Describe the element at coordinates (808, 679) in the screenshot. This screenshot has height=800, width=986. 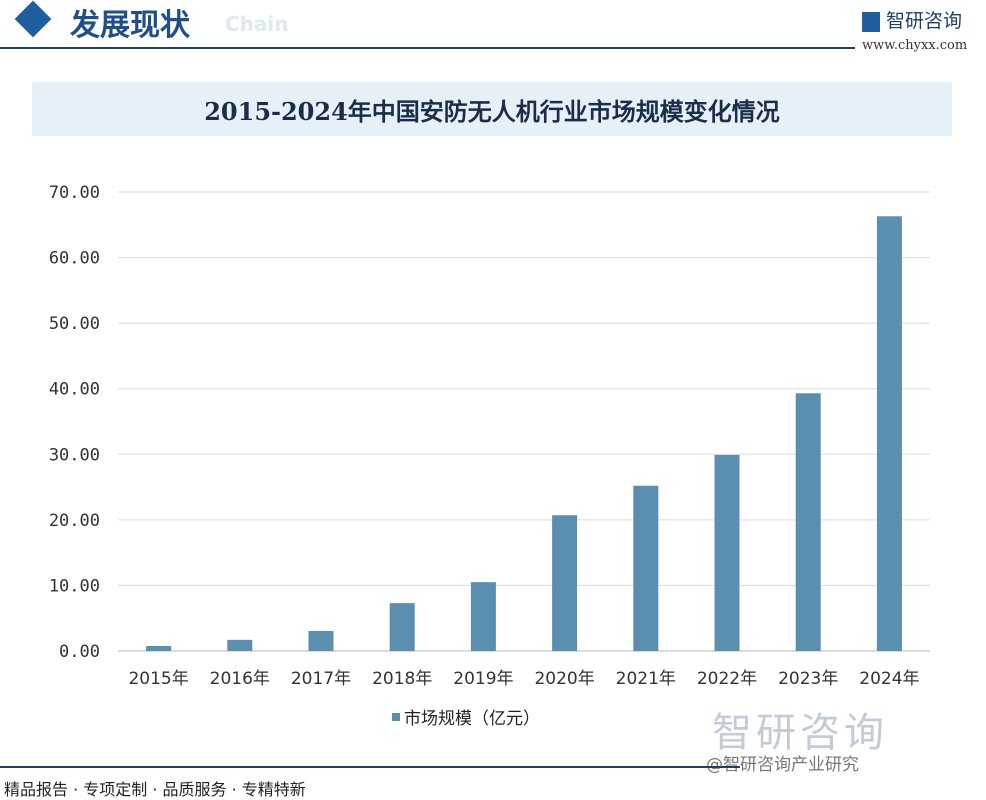
I see `x-tick-label: 2023年` at that location.